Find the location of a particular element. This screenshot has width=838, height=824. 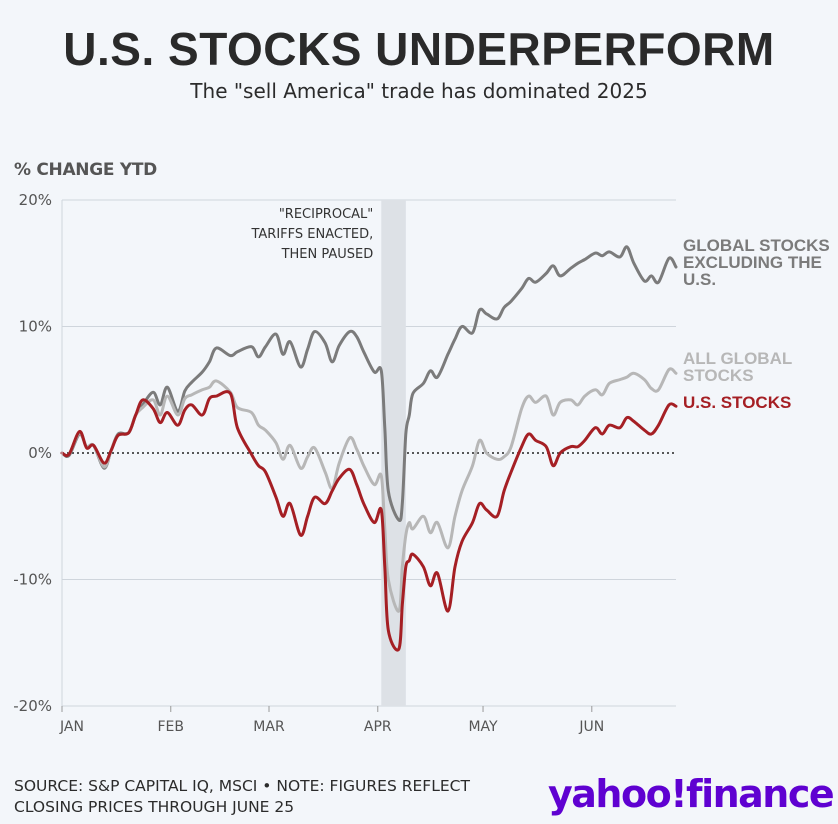

label-global-ex-us-line: EXCLUDING THE is located at coordinates (752, 262).